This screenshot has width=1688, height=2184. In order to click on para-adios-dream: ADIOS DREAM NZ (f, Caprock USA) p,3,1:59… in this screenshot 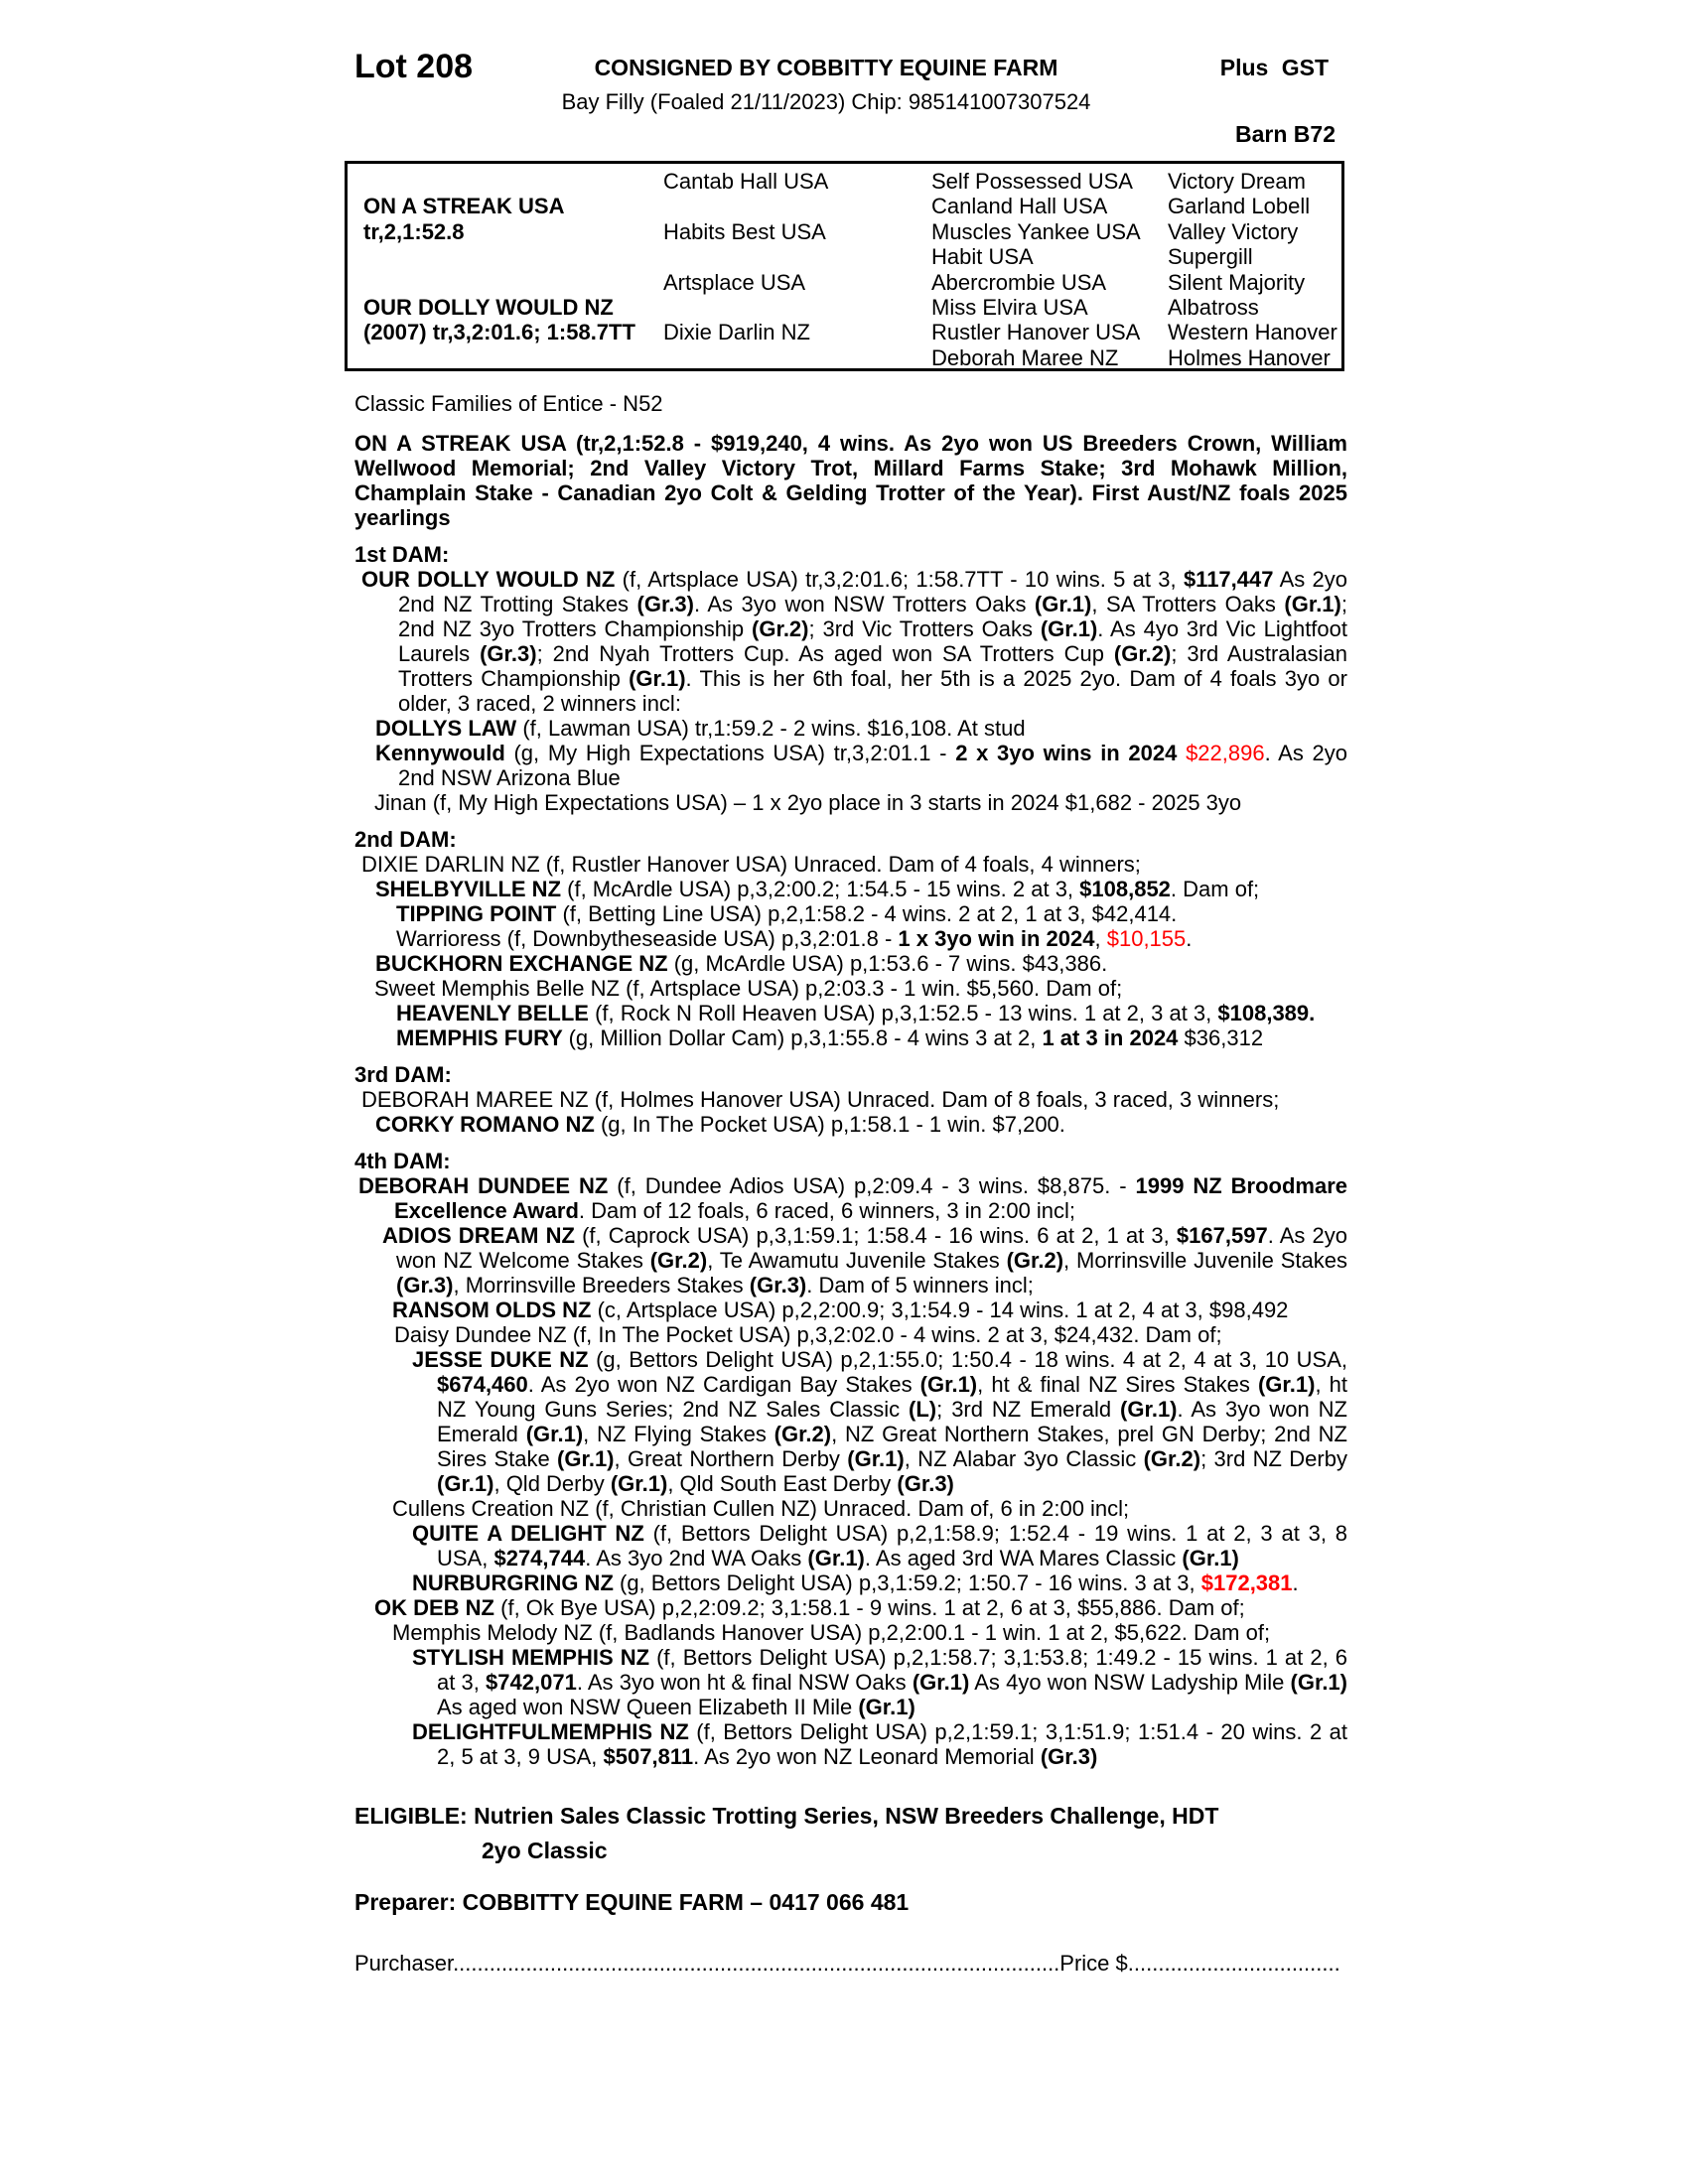, I will do `click(850, 1260)`.